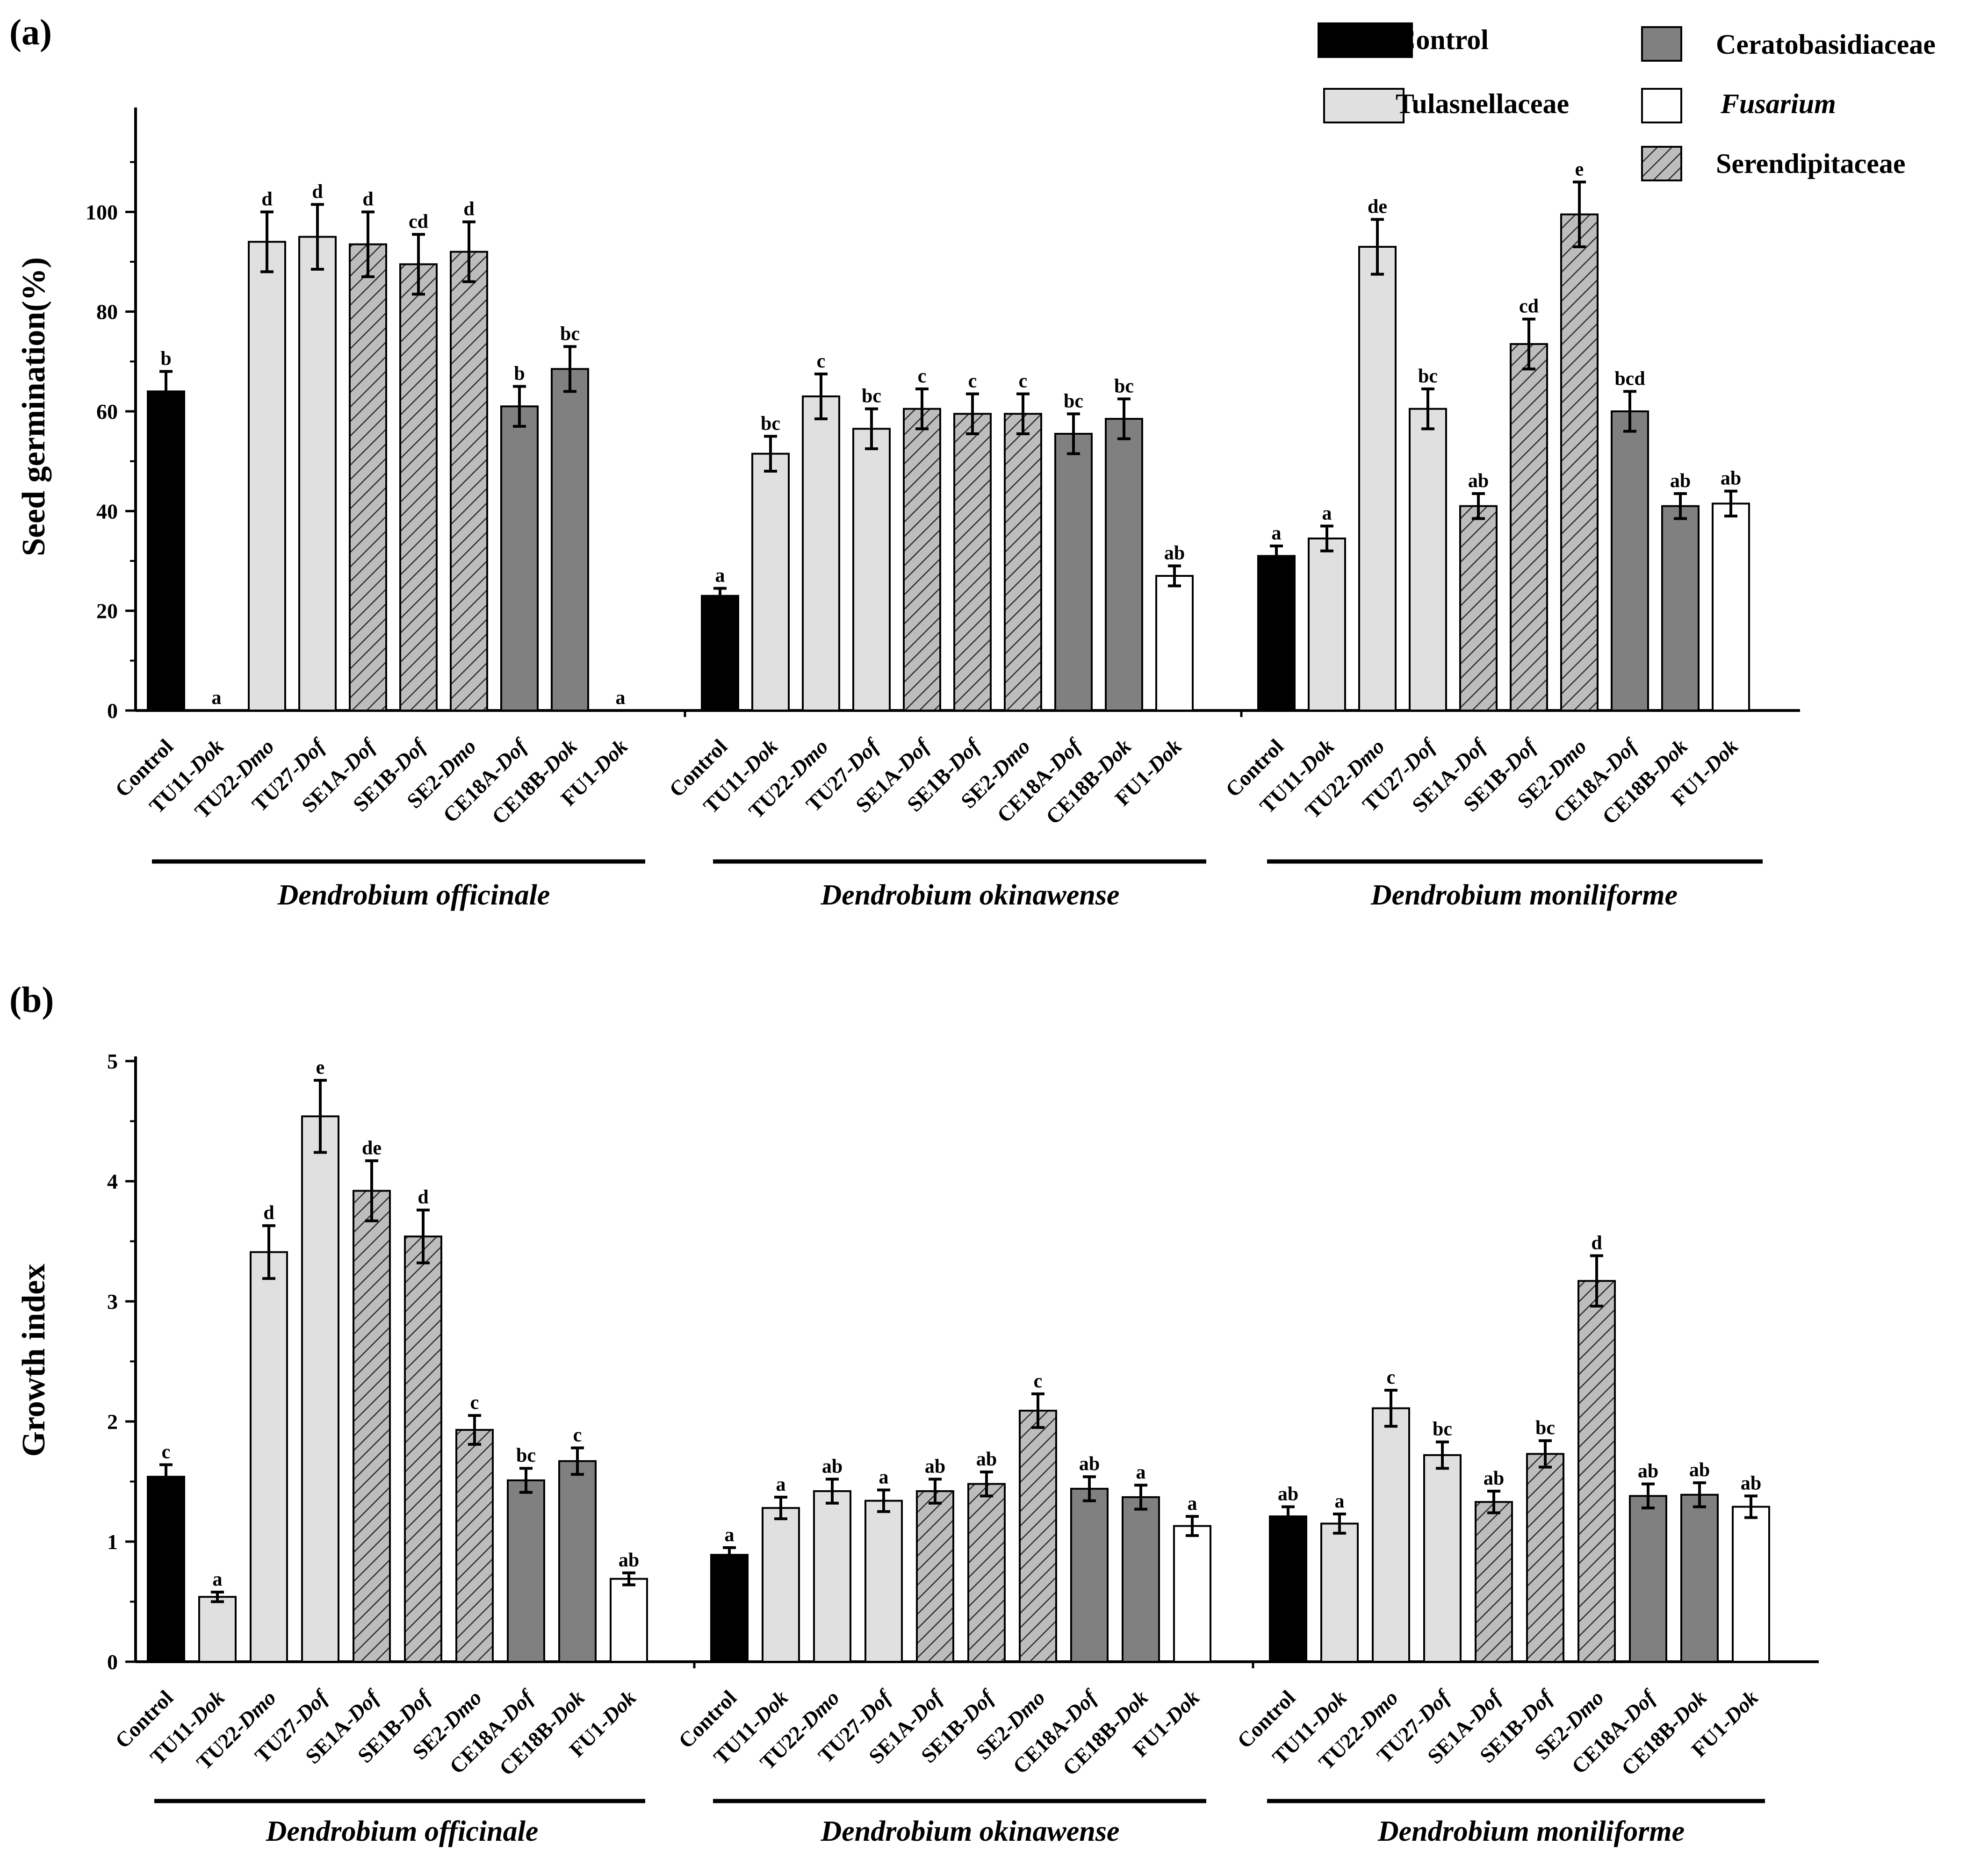 This screenshot has height=1859, width=1988. What do you see at coordinates (1443, 39) in the screenshot?
I see `legend-label-control: Control` at bounding box center [1443, 39].